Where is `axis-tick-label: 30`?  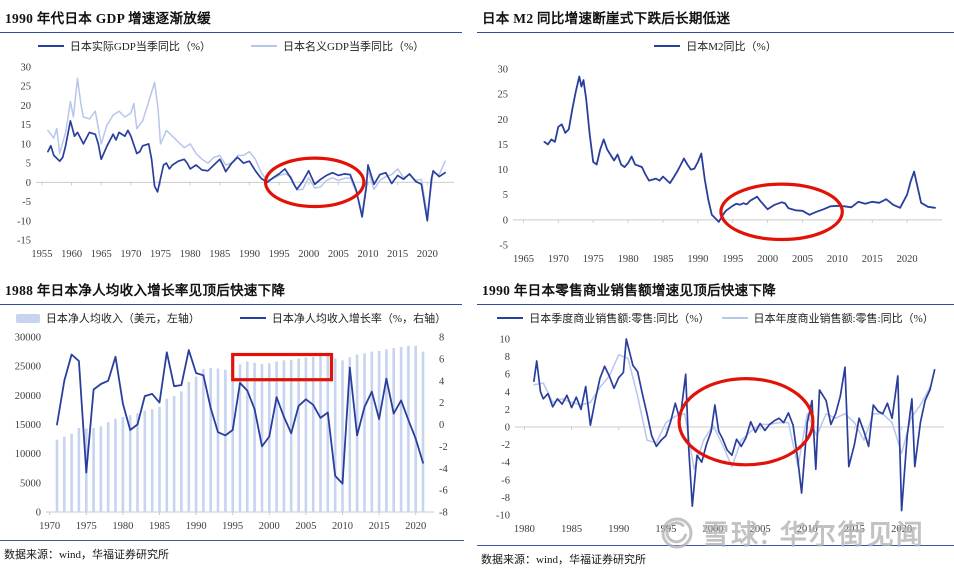 axis-tick-label: 30 is located at coordinates (503, 70).